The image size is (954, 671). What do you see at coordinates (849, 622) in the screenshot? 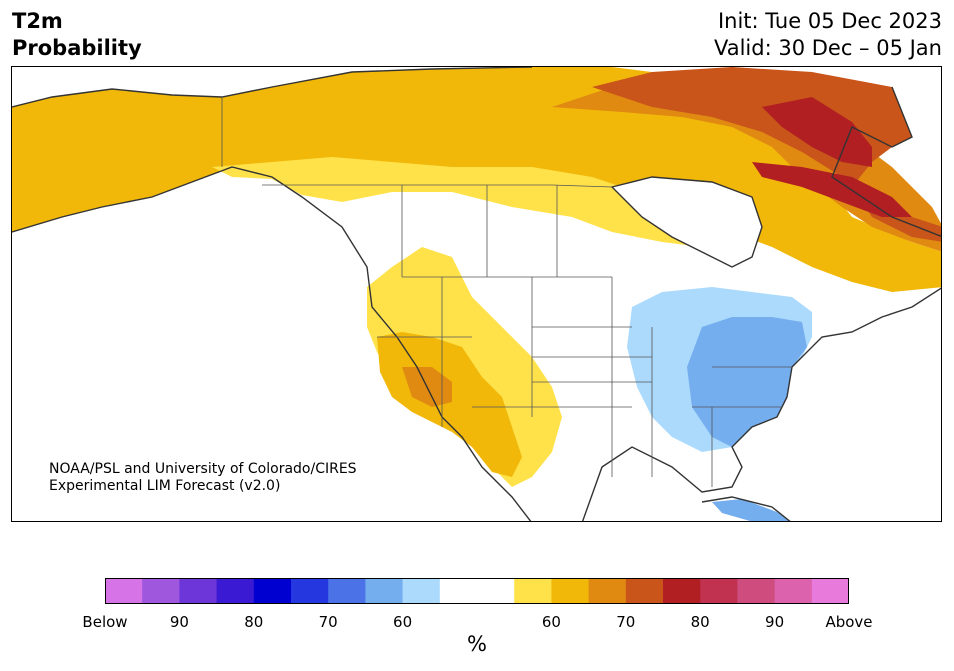
I see `colorbar-tick-label: Above` at bounding box center [849, 622].